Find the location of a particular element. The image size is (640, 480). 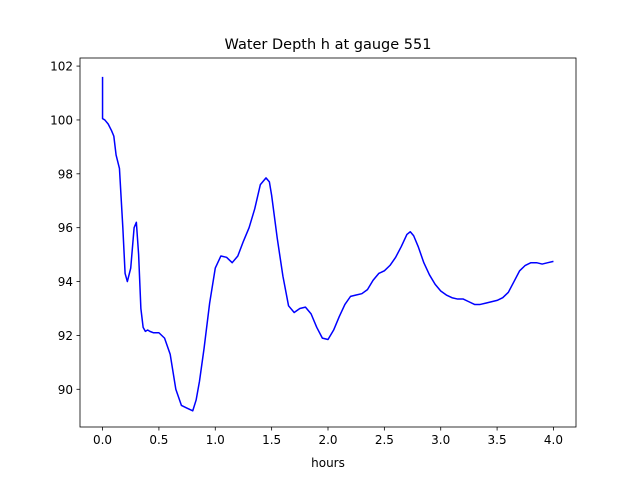

x-tick-label: 3.5 is located at coordinates (497, 440).